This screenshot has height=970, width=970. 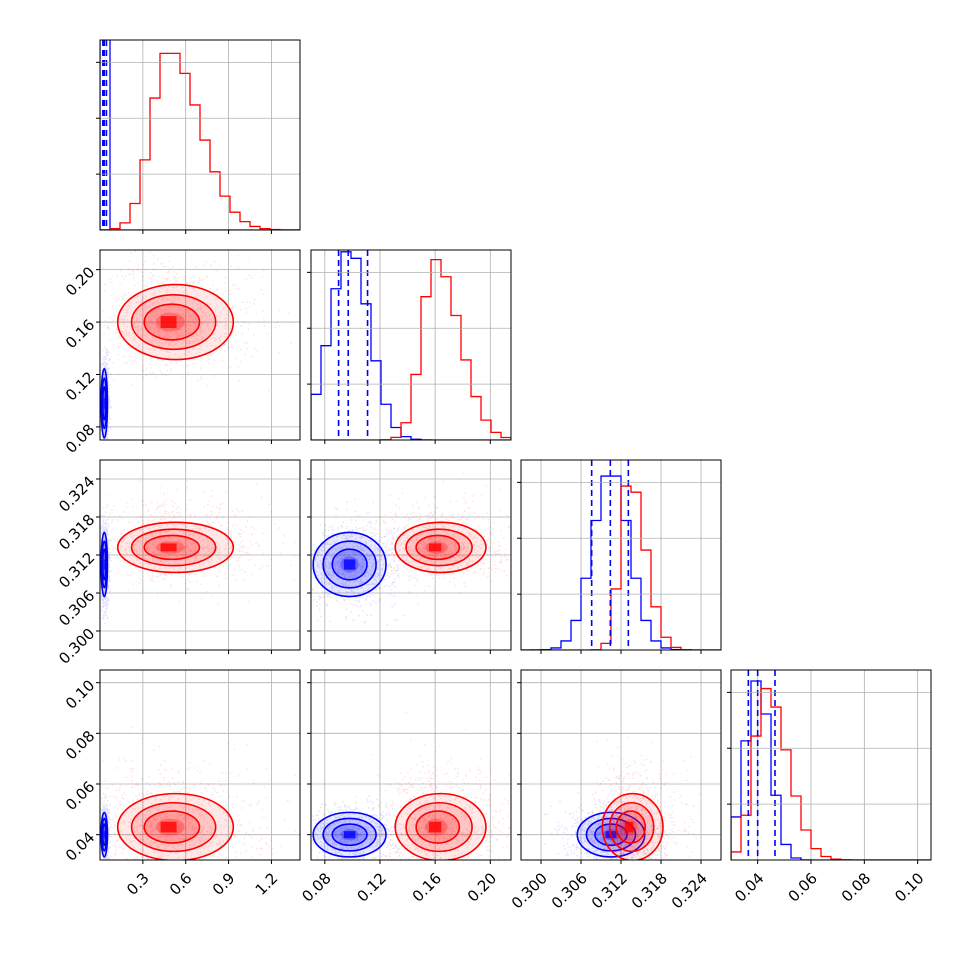 What do you see at coordinates (76, 646) in the screenshot?
I see `y-tick-label: 0.300` at bounding box center [76, 646].